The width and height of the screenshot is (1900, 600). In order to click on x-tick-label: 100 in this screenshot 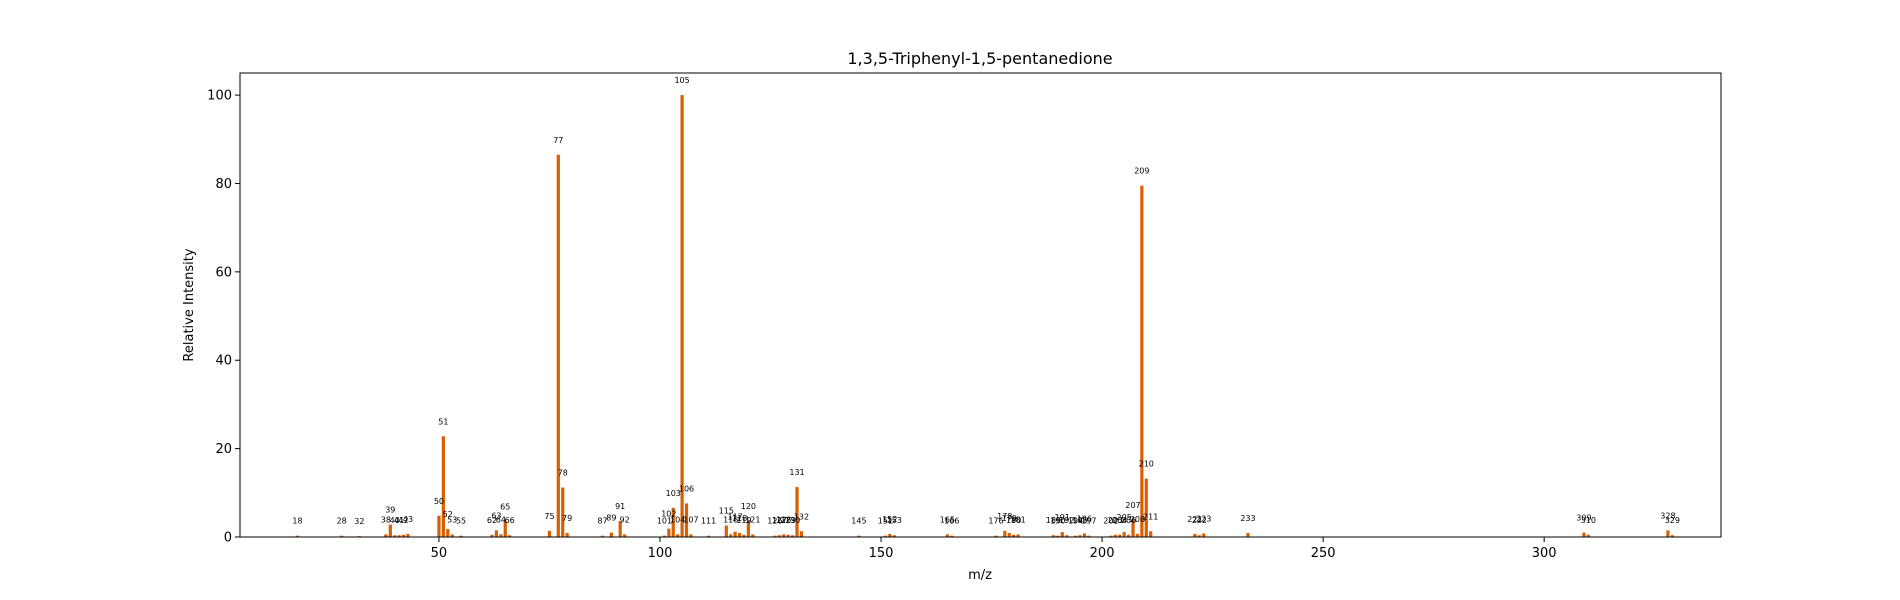, I will do `click(660, 553)`.